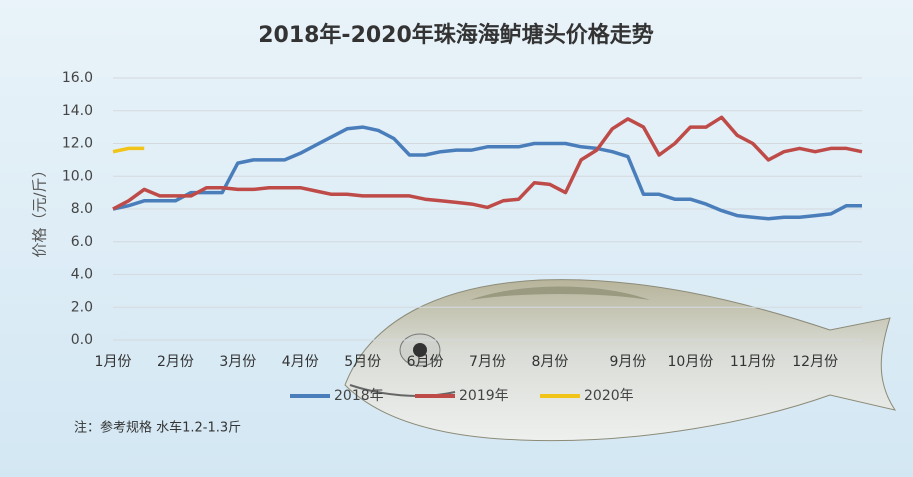 The width and height of the screenshot is (913, 477). Describe the element at coordinates (456, 35) in the screenshot. I see `chart-title: 2018年-2020年珠海海鲈塘头价格走势` at that location.